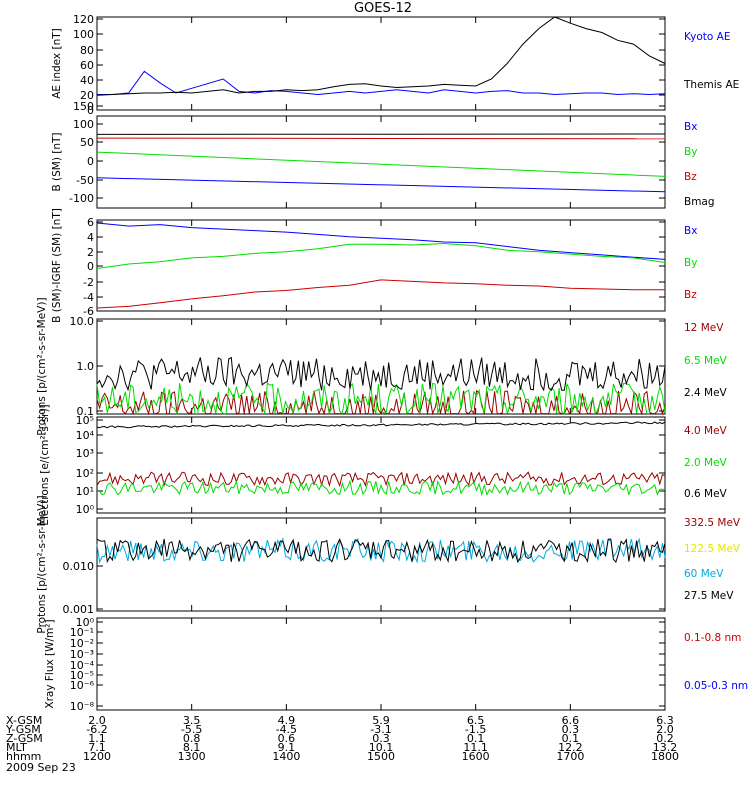  I want to click on y-tick-label: 60, so click(87, 65).